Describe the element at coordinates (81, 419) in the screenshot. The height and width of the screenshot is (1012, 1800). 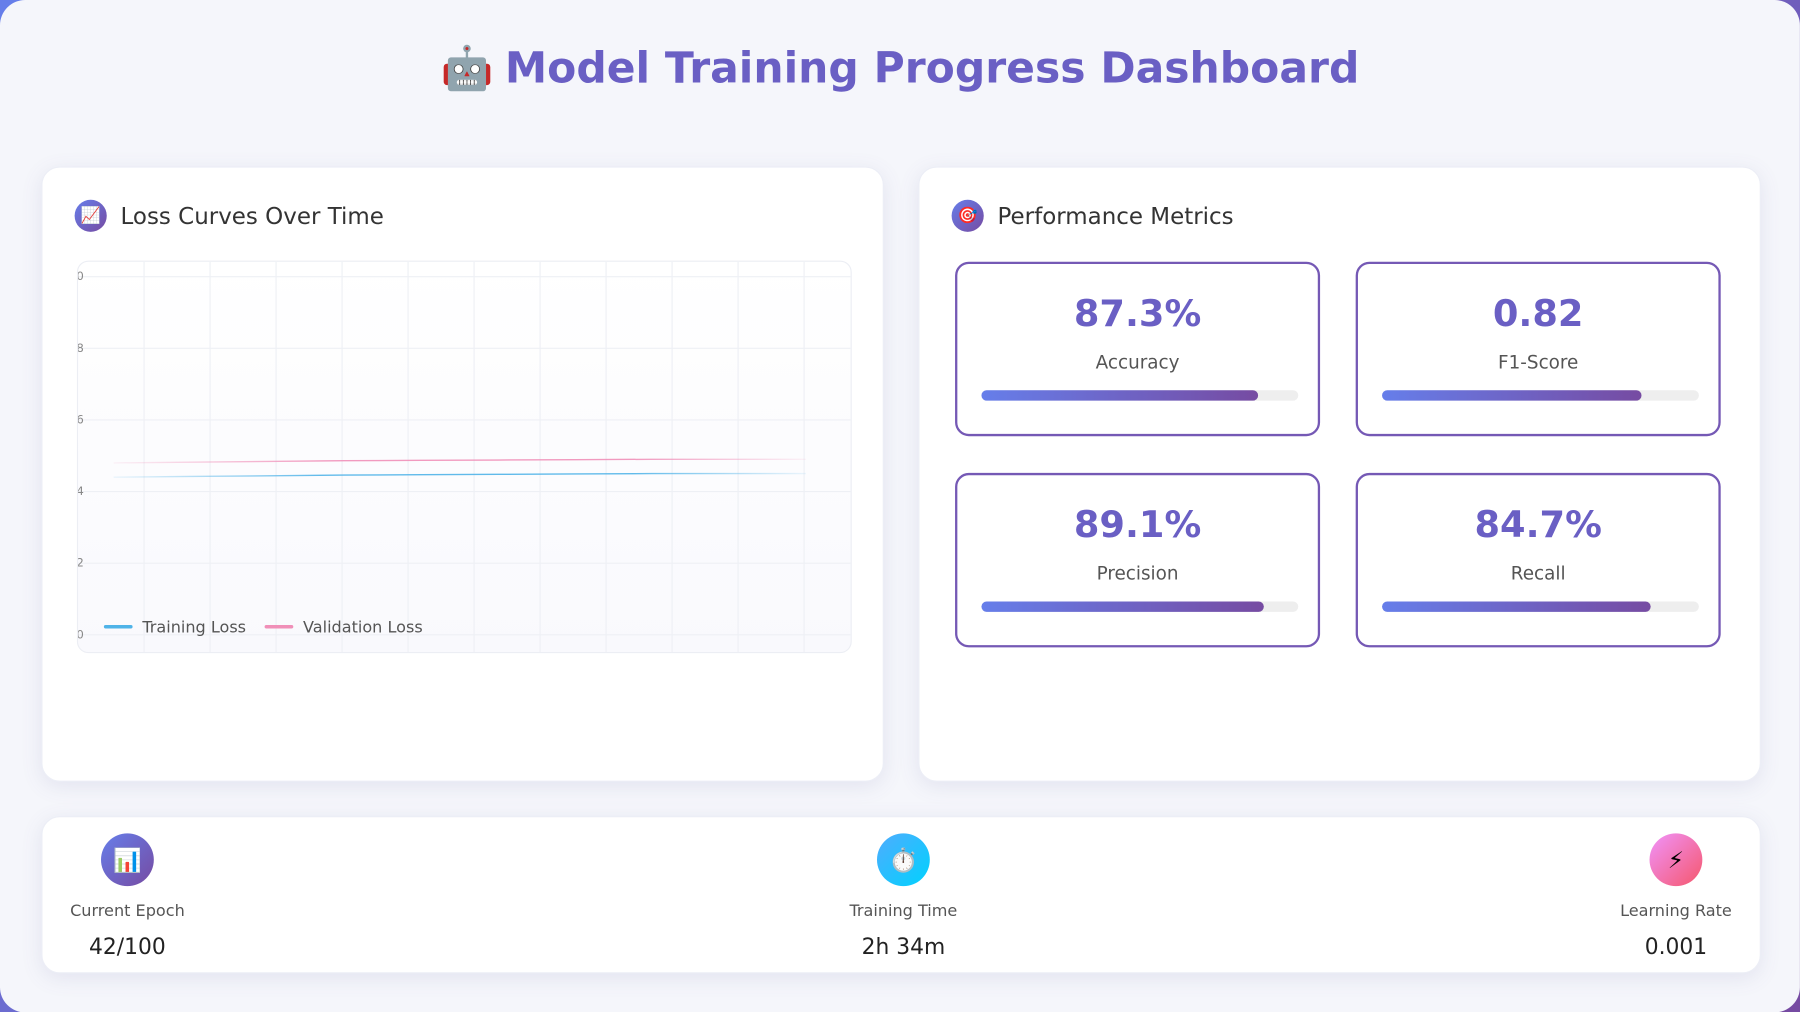
I see `y-tick-label: 0.6` at that location.